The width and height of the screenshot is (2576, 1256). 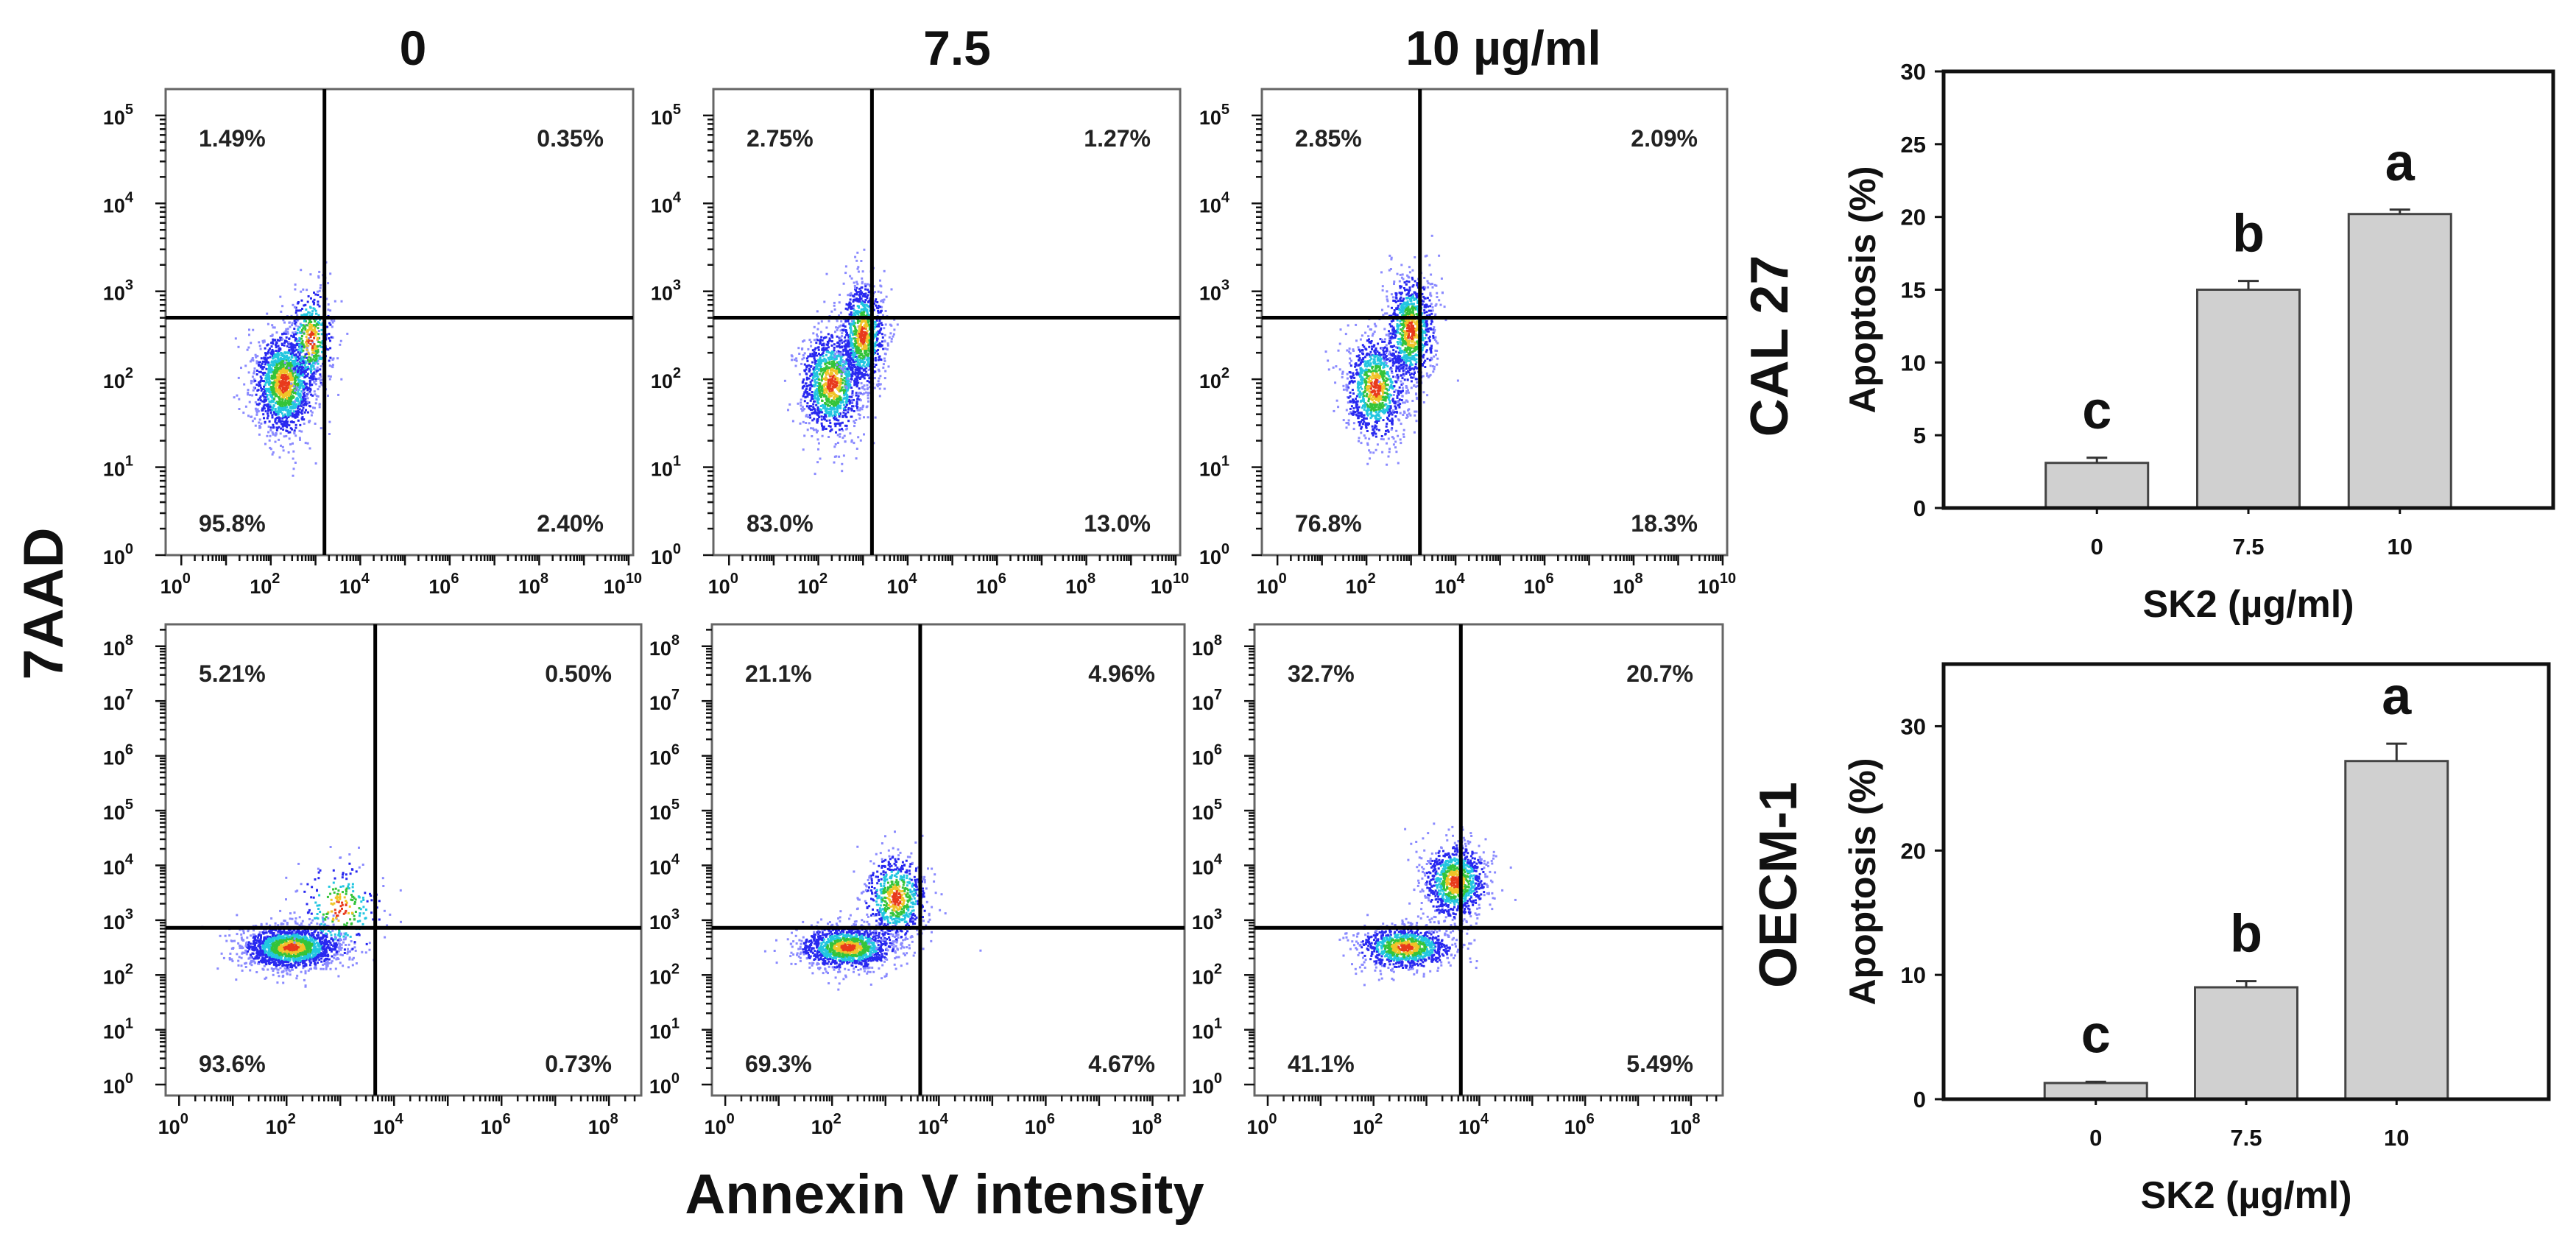 I want to click on x-axis-label-annexin: Annexin V intensity, so click(x=944, y=1194).